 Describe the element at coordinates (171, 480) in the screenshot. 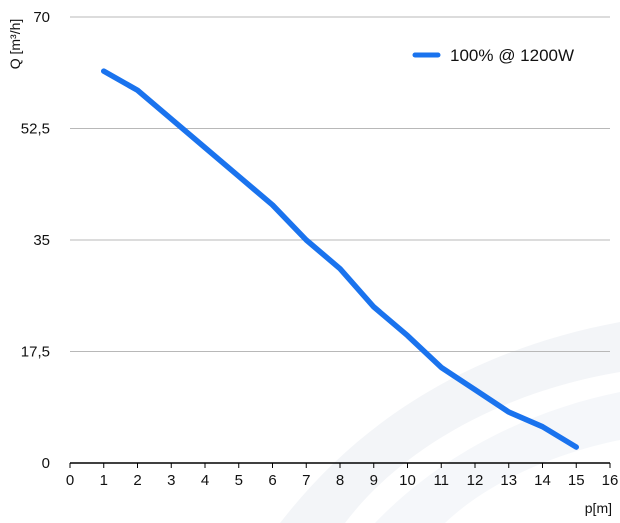

I see `x-tick-label: 3` at that location.